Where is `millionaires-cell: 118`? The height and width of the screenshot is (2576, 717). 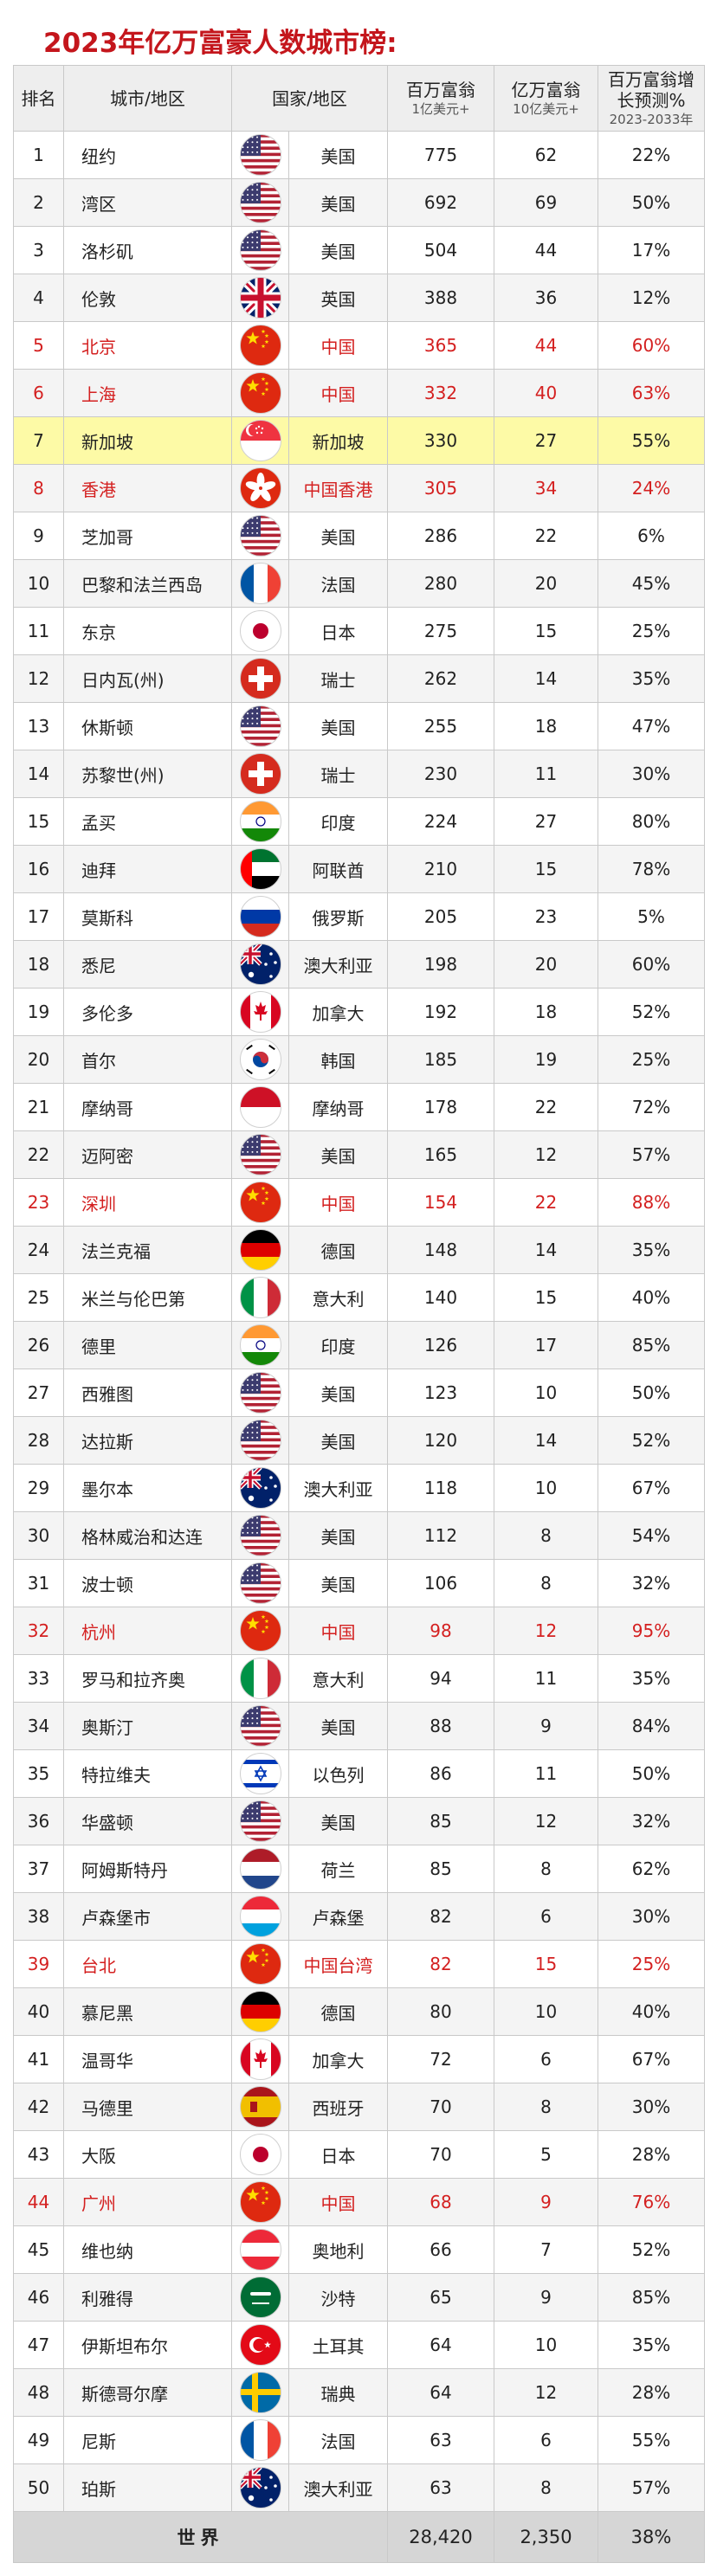
millionaires-cell: 118 is located at coordinates (440, 1488).